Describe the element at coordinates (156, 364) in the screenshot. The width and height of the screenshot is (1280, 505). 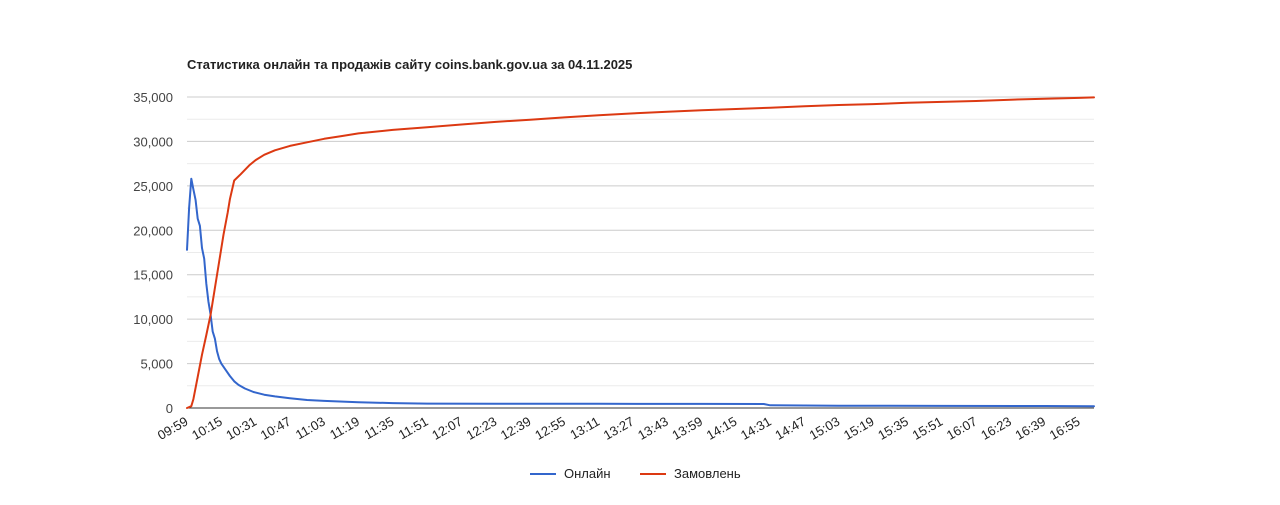
I see `y-tick-label: 5,000` at that location.